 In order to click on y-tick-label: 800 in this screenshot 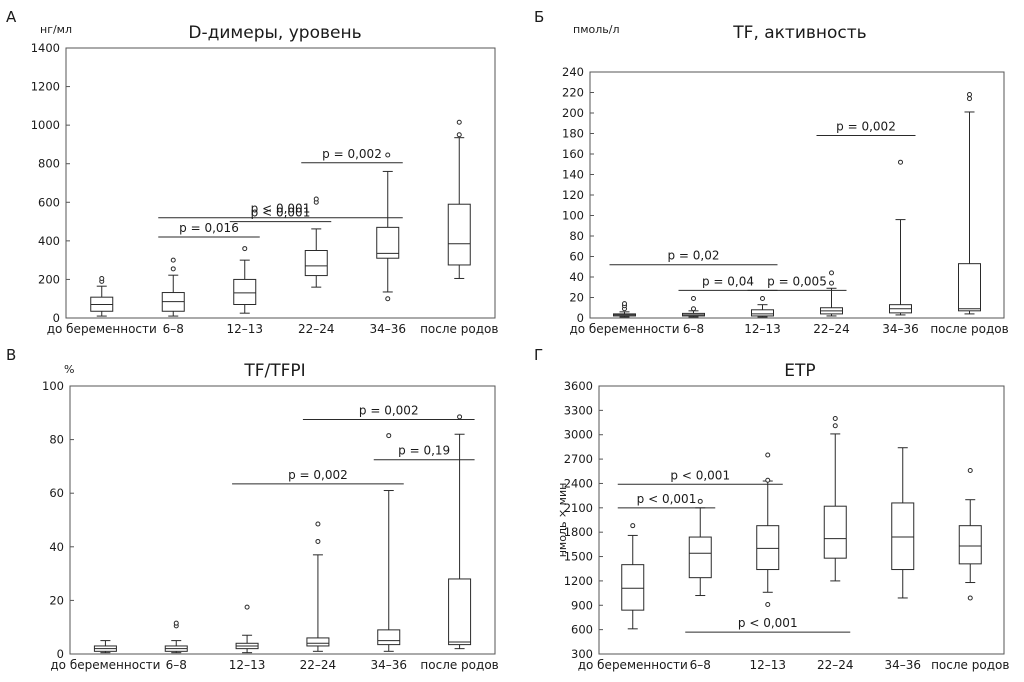, I will do `click(49, 164)`.